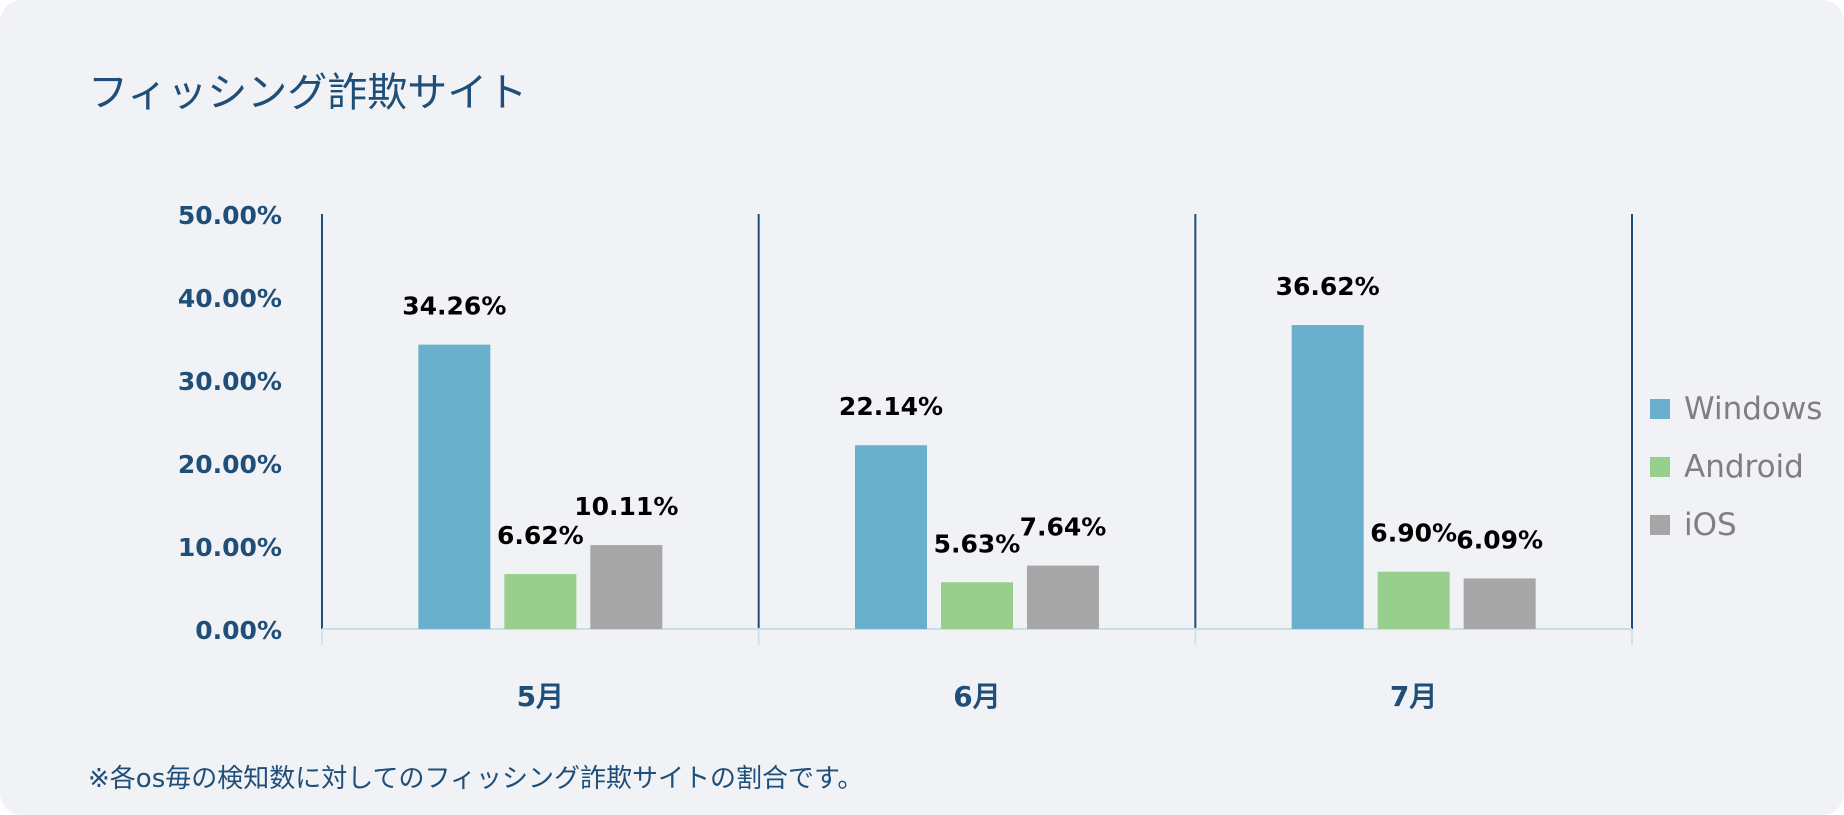 The height and width of the screenshot is (815, 1844). What do you see at coordinates (977, 543) in the screenshot?
I see `data-label: 5.63%` at bounding box center [977, 543].